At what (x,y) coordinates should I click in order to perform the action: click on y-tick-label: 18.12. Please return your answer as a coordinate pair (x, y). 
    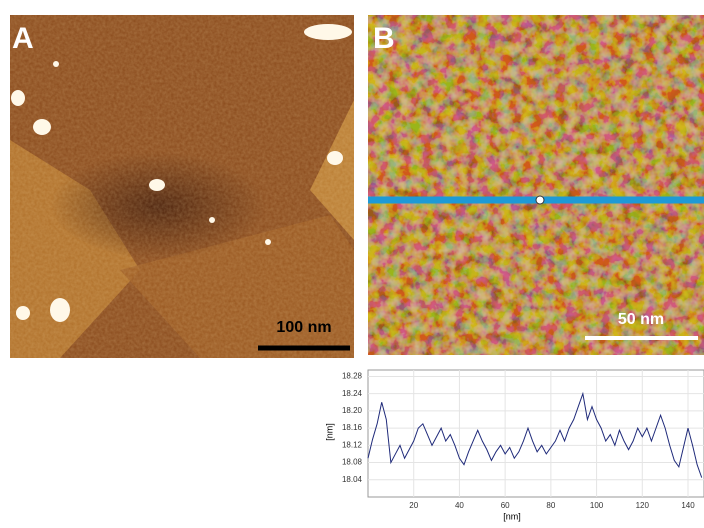
    Looking at the image, I should click on (352, 444).